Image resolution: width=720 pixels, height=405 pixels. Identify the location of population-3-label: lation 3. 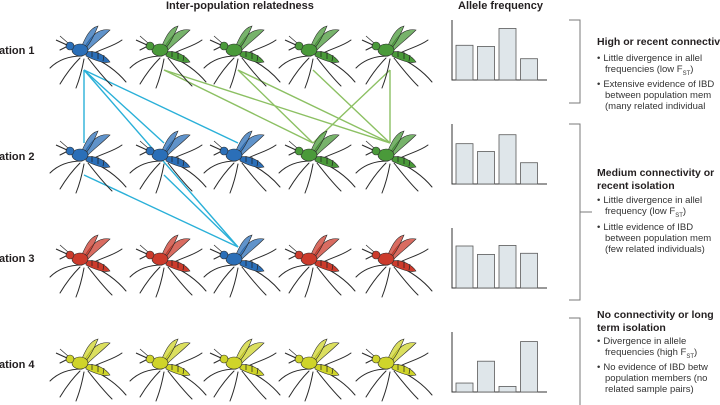
(17, 259).